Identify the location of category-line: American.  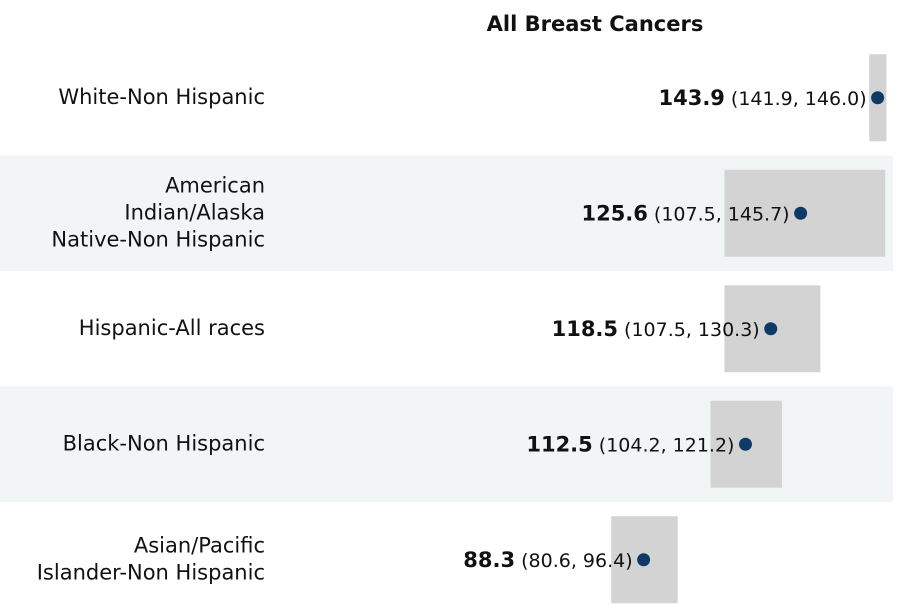
(215, 185).